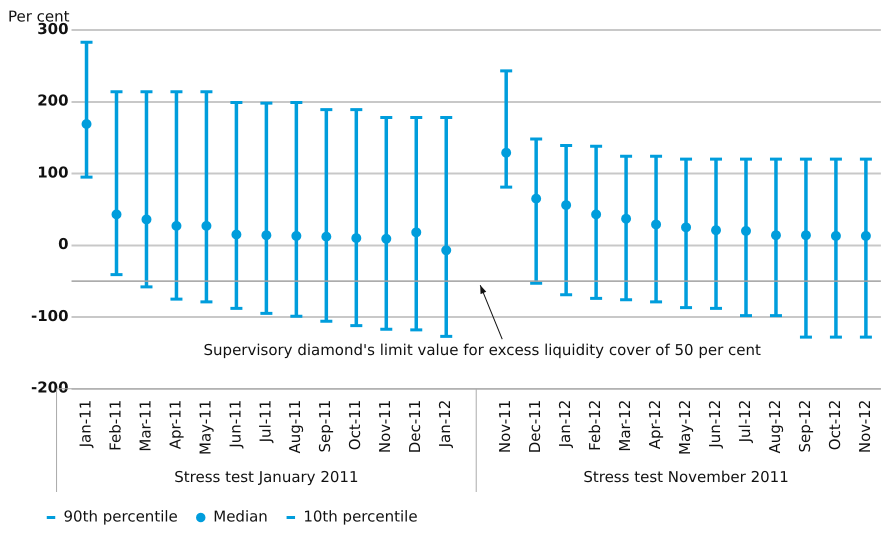  I want to click on x-tick-label: Jan-11, so click(85, 424).